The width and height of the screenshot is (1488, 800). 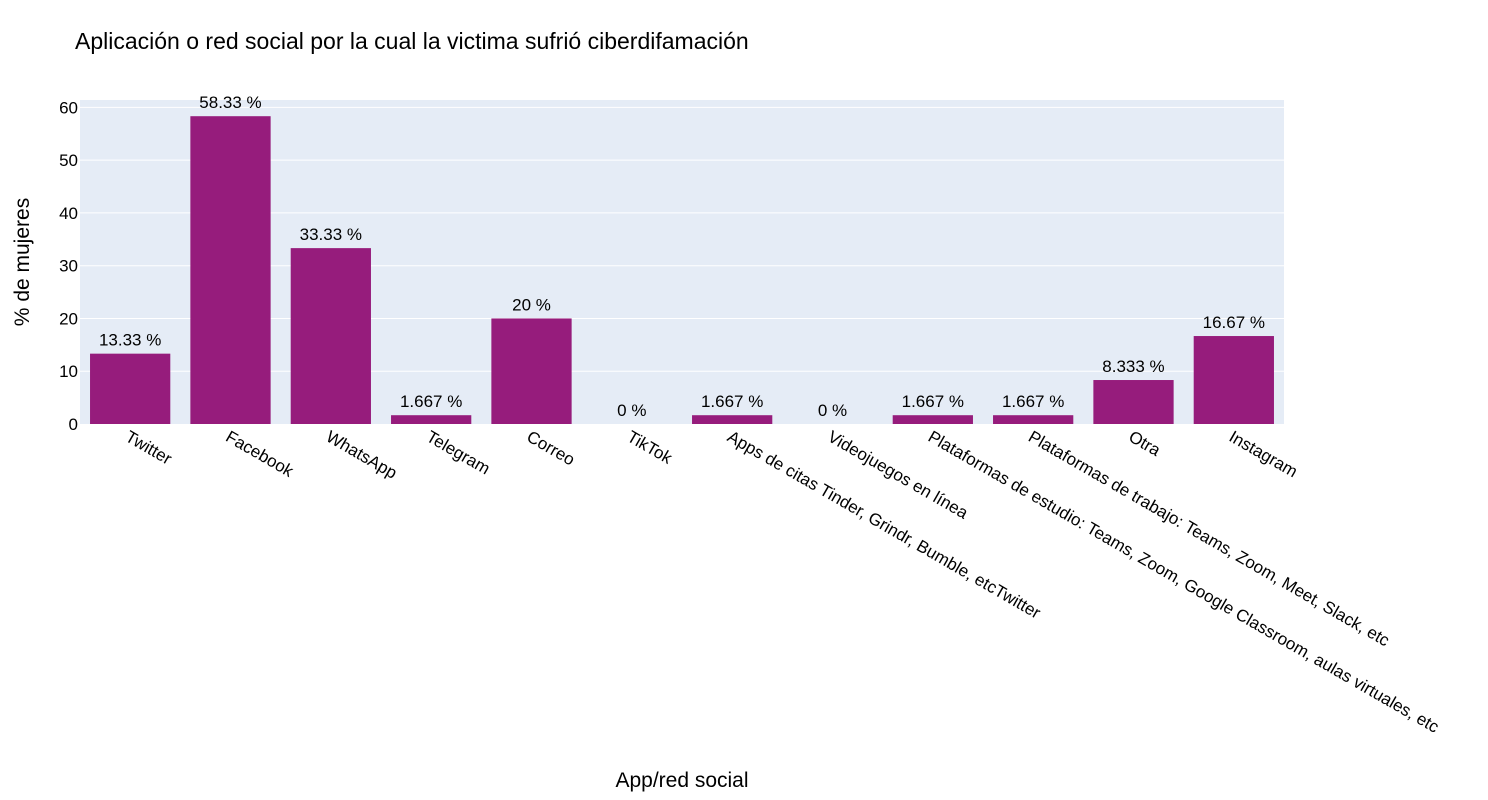 I want to click on y-tick-label: 50, so click(x=68, y=160).